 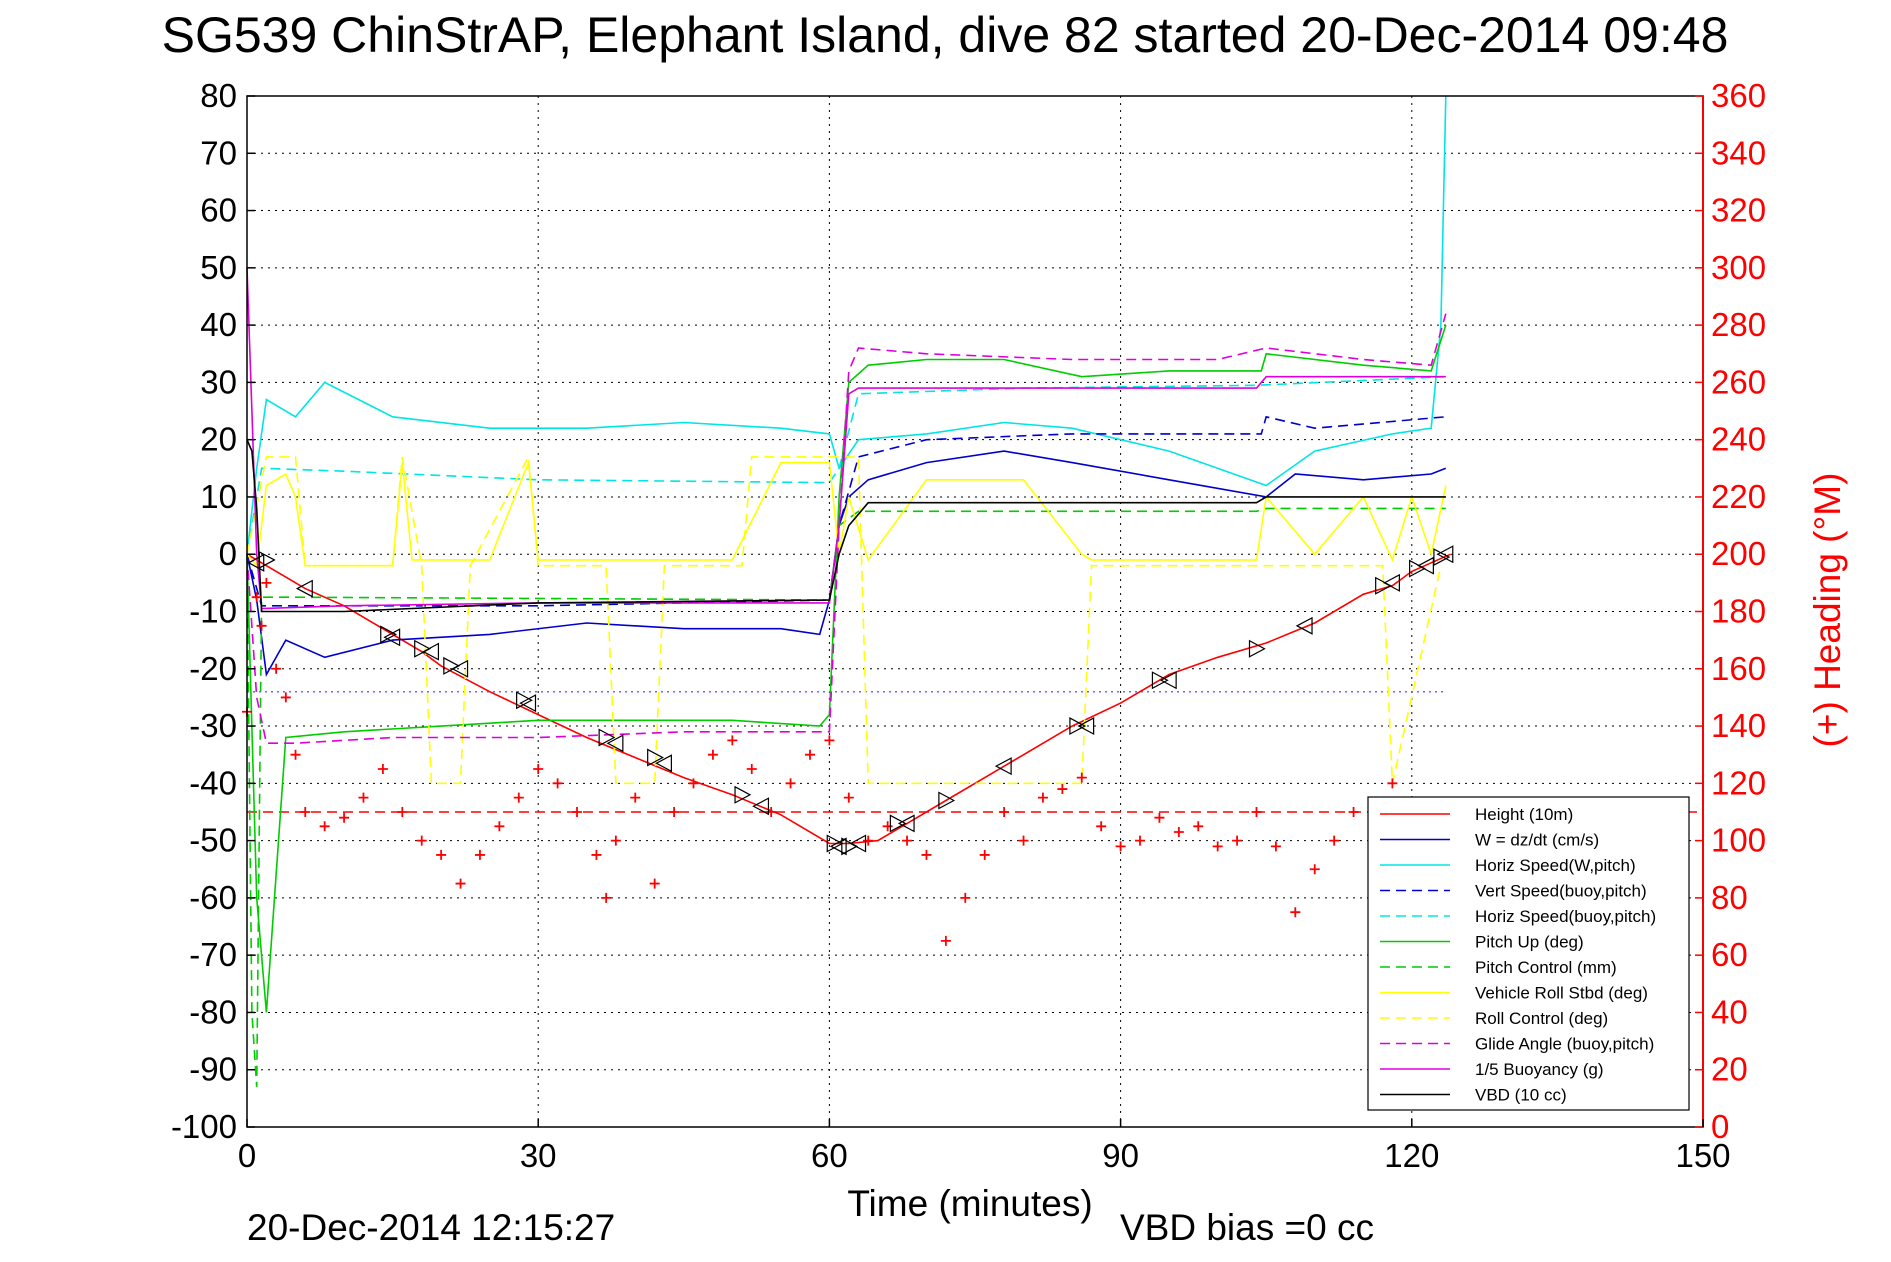 What do you see at coordinates (213, 1069) in the screenshot?
I see `y-left-tick-label: -90` at bounding box center [213, 1069].